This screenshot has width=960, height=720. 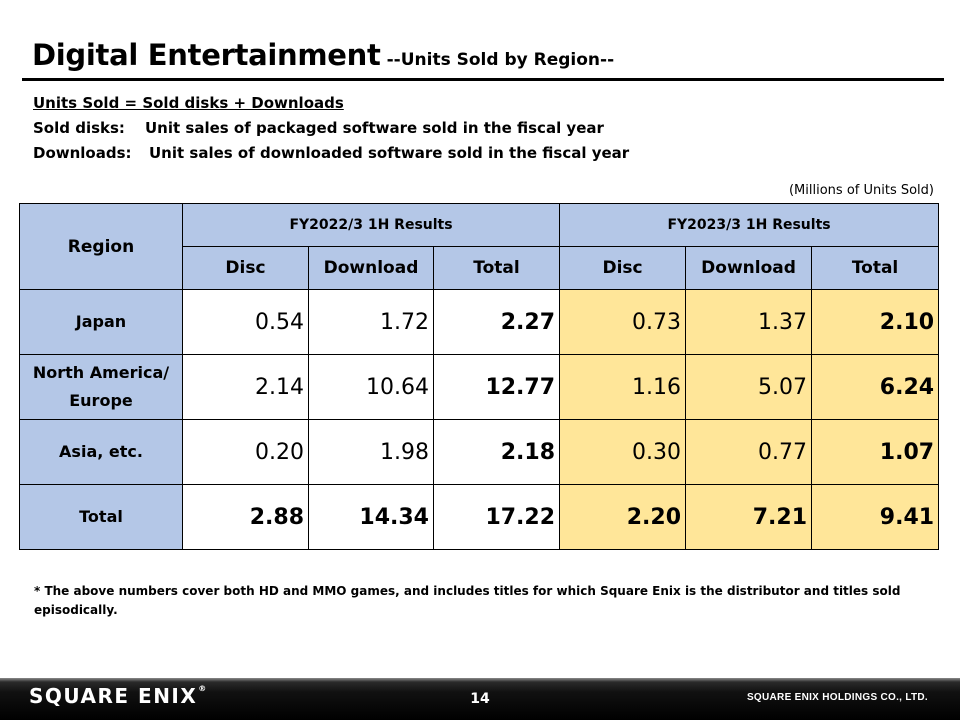 What do you see at coordinates (623, 387) in the screenshot?
I see `cell-value: 1.16` at bounding box center [623, 387].